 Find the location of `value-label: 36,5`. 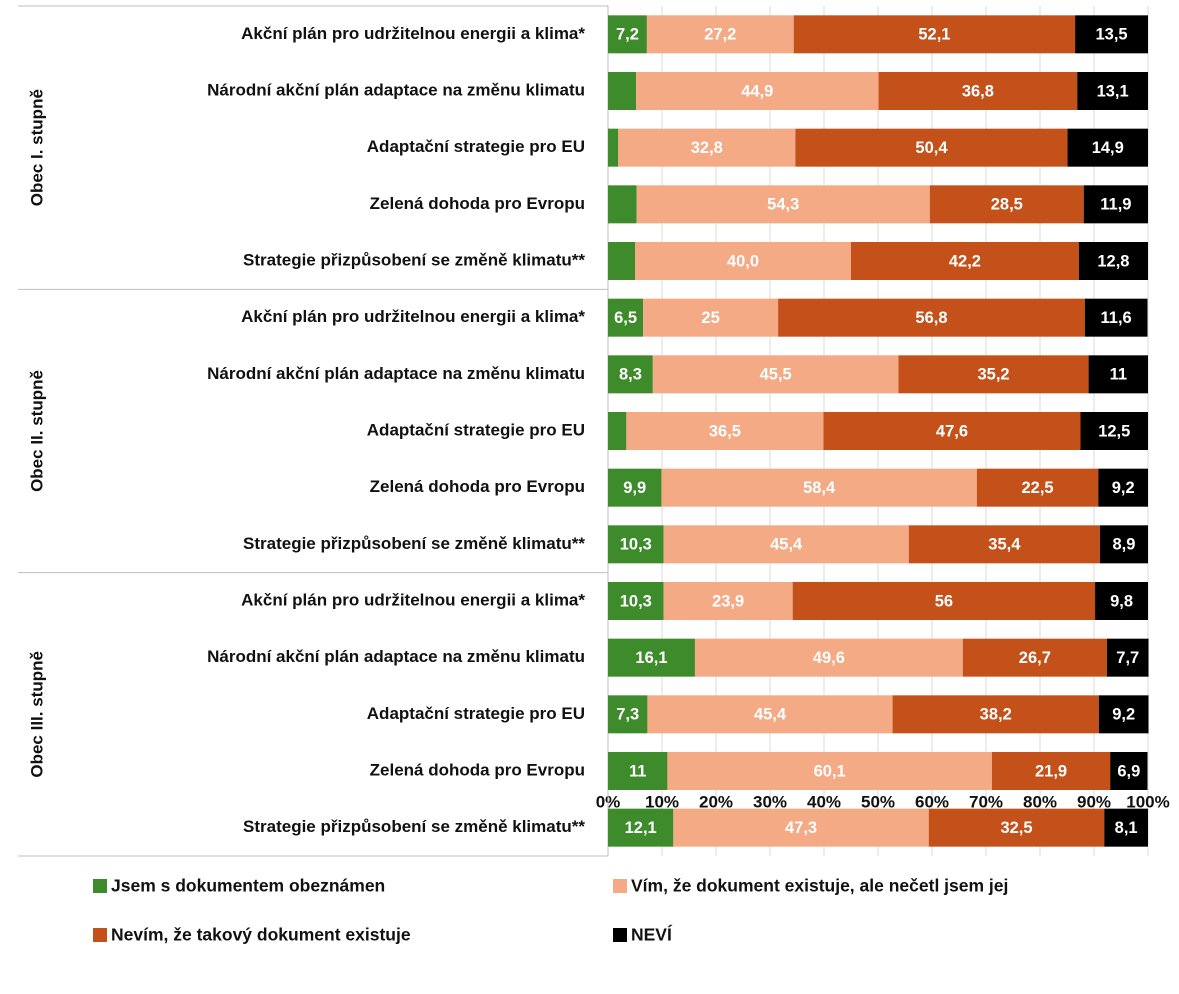

value-label: 36,5 is located at coordinates (725, 431).